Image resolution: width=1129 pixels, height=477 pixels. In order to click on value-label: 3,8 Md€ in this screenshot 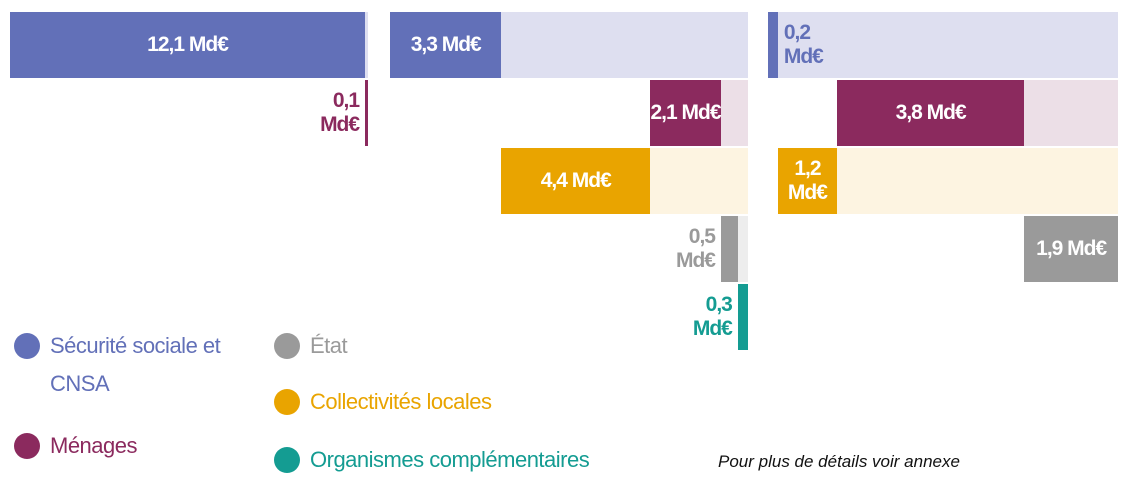, I will do `click(931, 112)`.